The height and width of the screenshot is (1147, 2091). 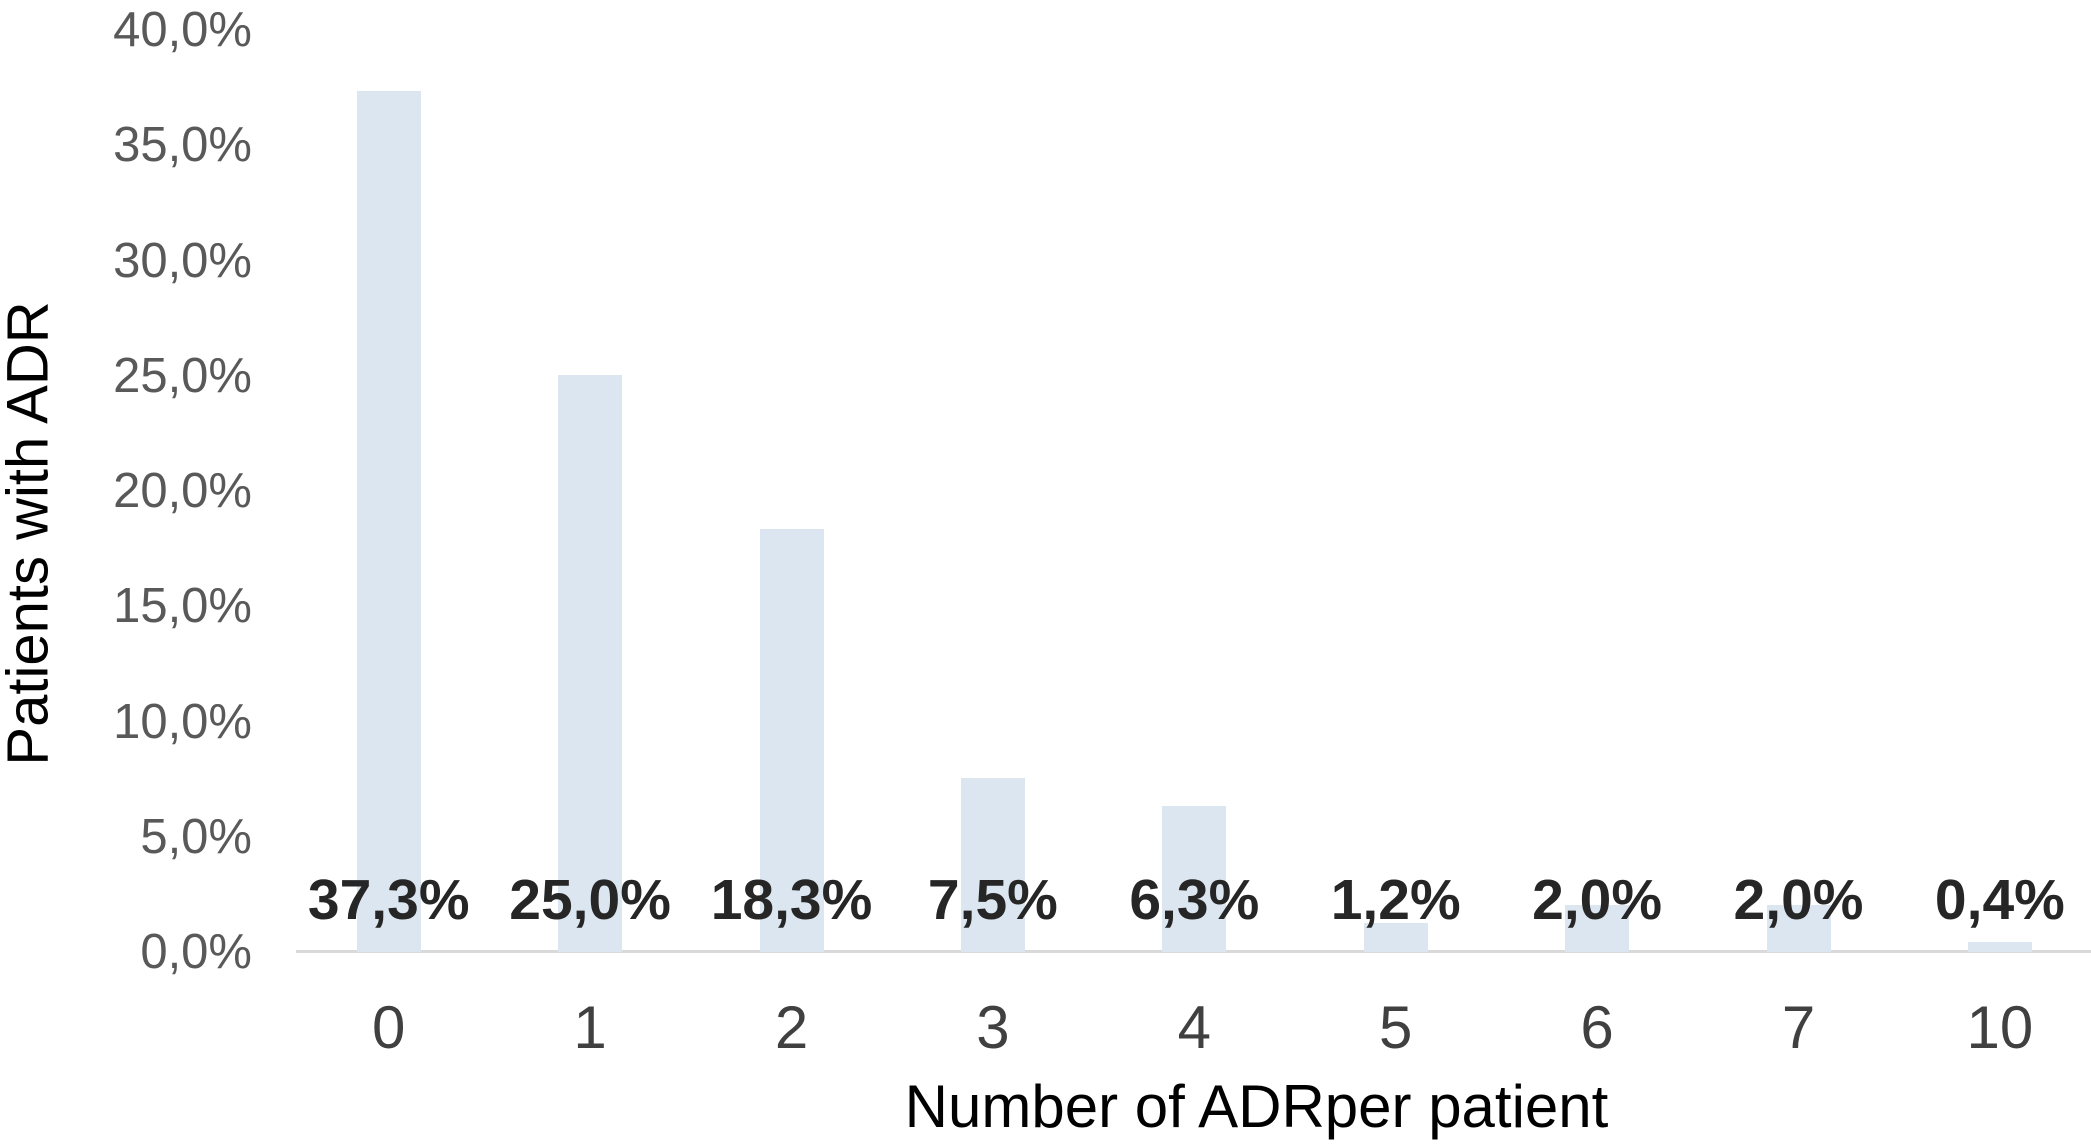 I want to click on bar-value-label: 1,2%, so click(x=1395, y=900).